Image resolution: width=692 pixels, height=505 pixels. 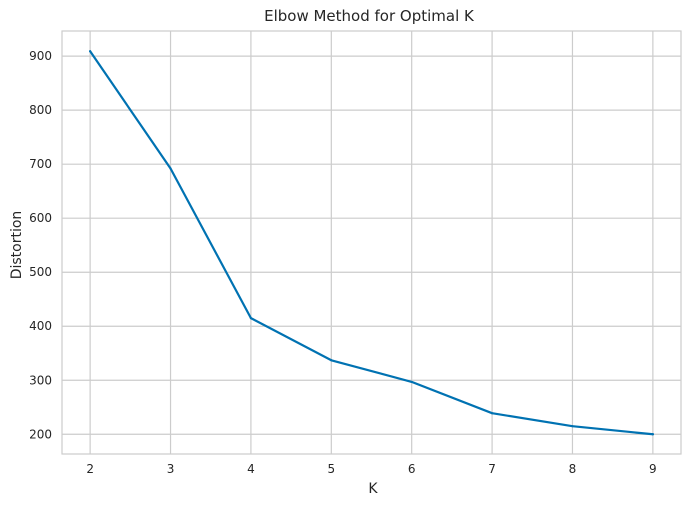 What do you see at coordinates (40, 272) in the screenshot?
I see `y-tick-label: 500` at bounding box center [40, 272].